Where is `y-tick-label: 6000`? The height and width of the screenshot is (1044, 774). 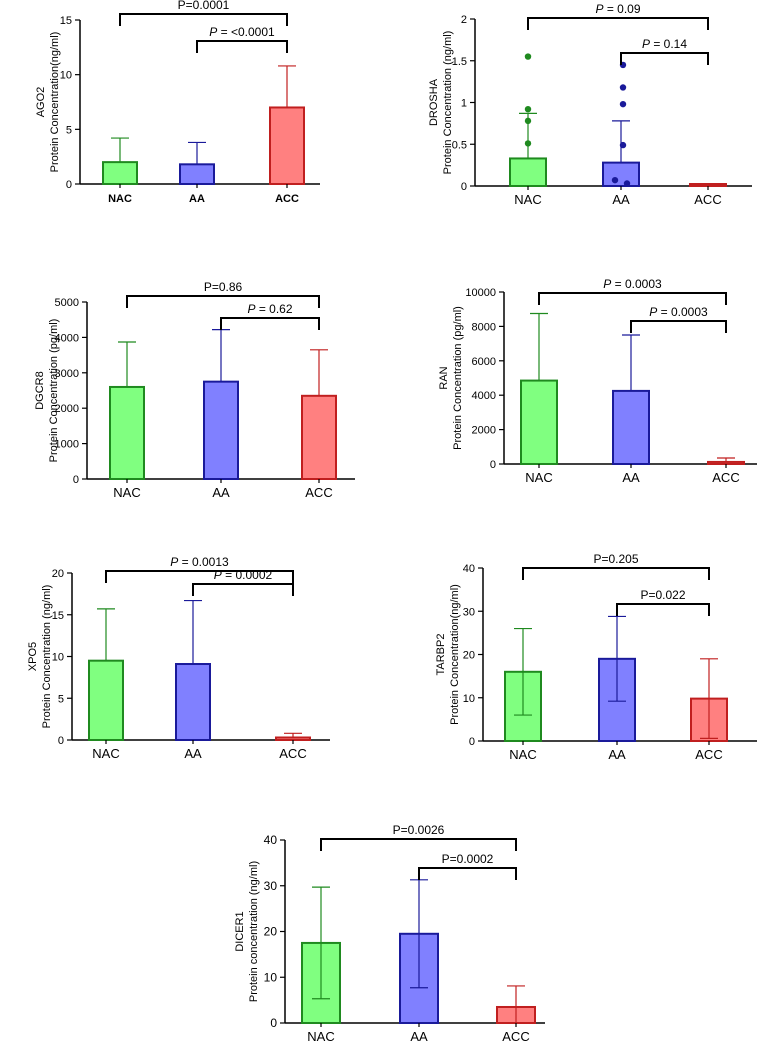 y-tick-label: 6000 is located at coordinates (484, 362).